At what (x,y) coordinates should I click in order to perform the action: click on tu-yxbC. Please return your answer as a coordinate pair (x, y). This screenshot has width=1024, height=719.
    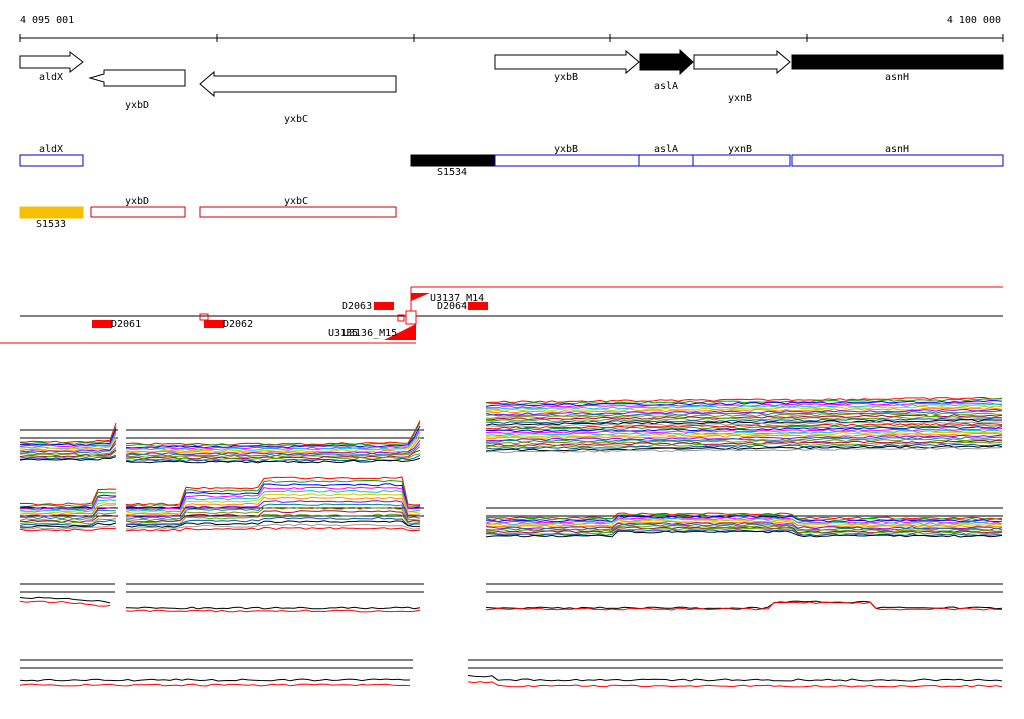
    Looking at the image, I should click on (298, 212).